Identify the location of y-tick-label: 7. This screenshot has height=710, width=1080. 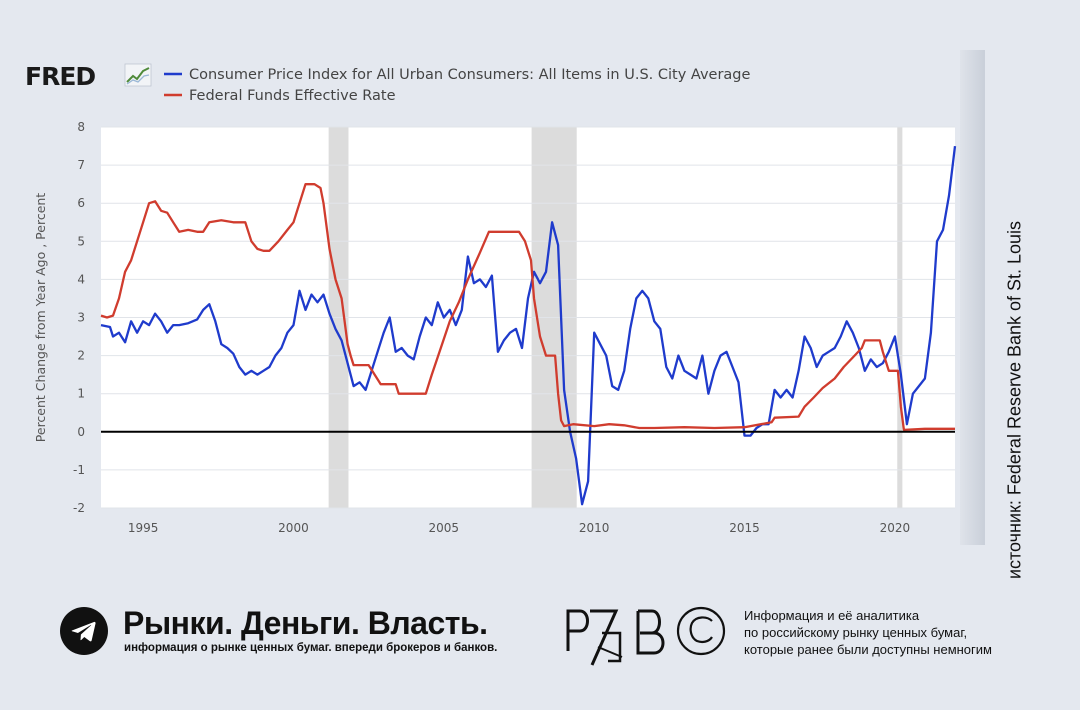
(81, 165).